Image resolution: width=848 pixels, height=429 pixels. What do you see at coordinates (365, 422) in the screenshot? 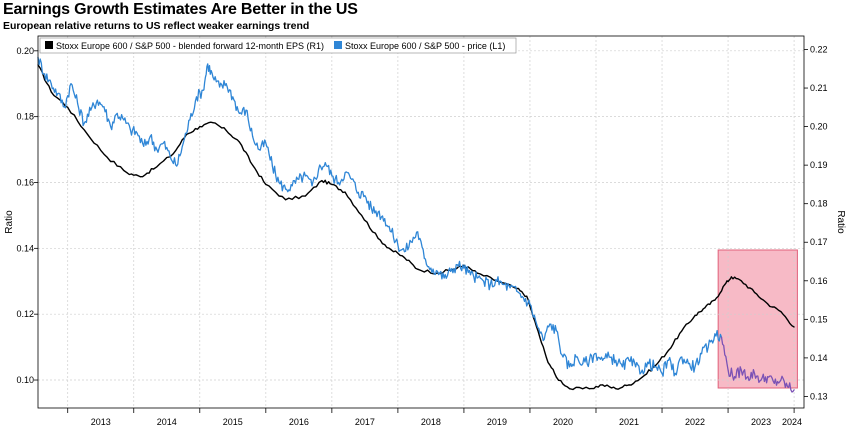
I see `x-tick-label-2017: 2017` at bounding box center [365, 422].